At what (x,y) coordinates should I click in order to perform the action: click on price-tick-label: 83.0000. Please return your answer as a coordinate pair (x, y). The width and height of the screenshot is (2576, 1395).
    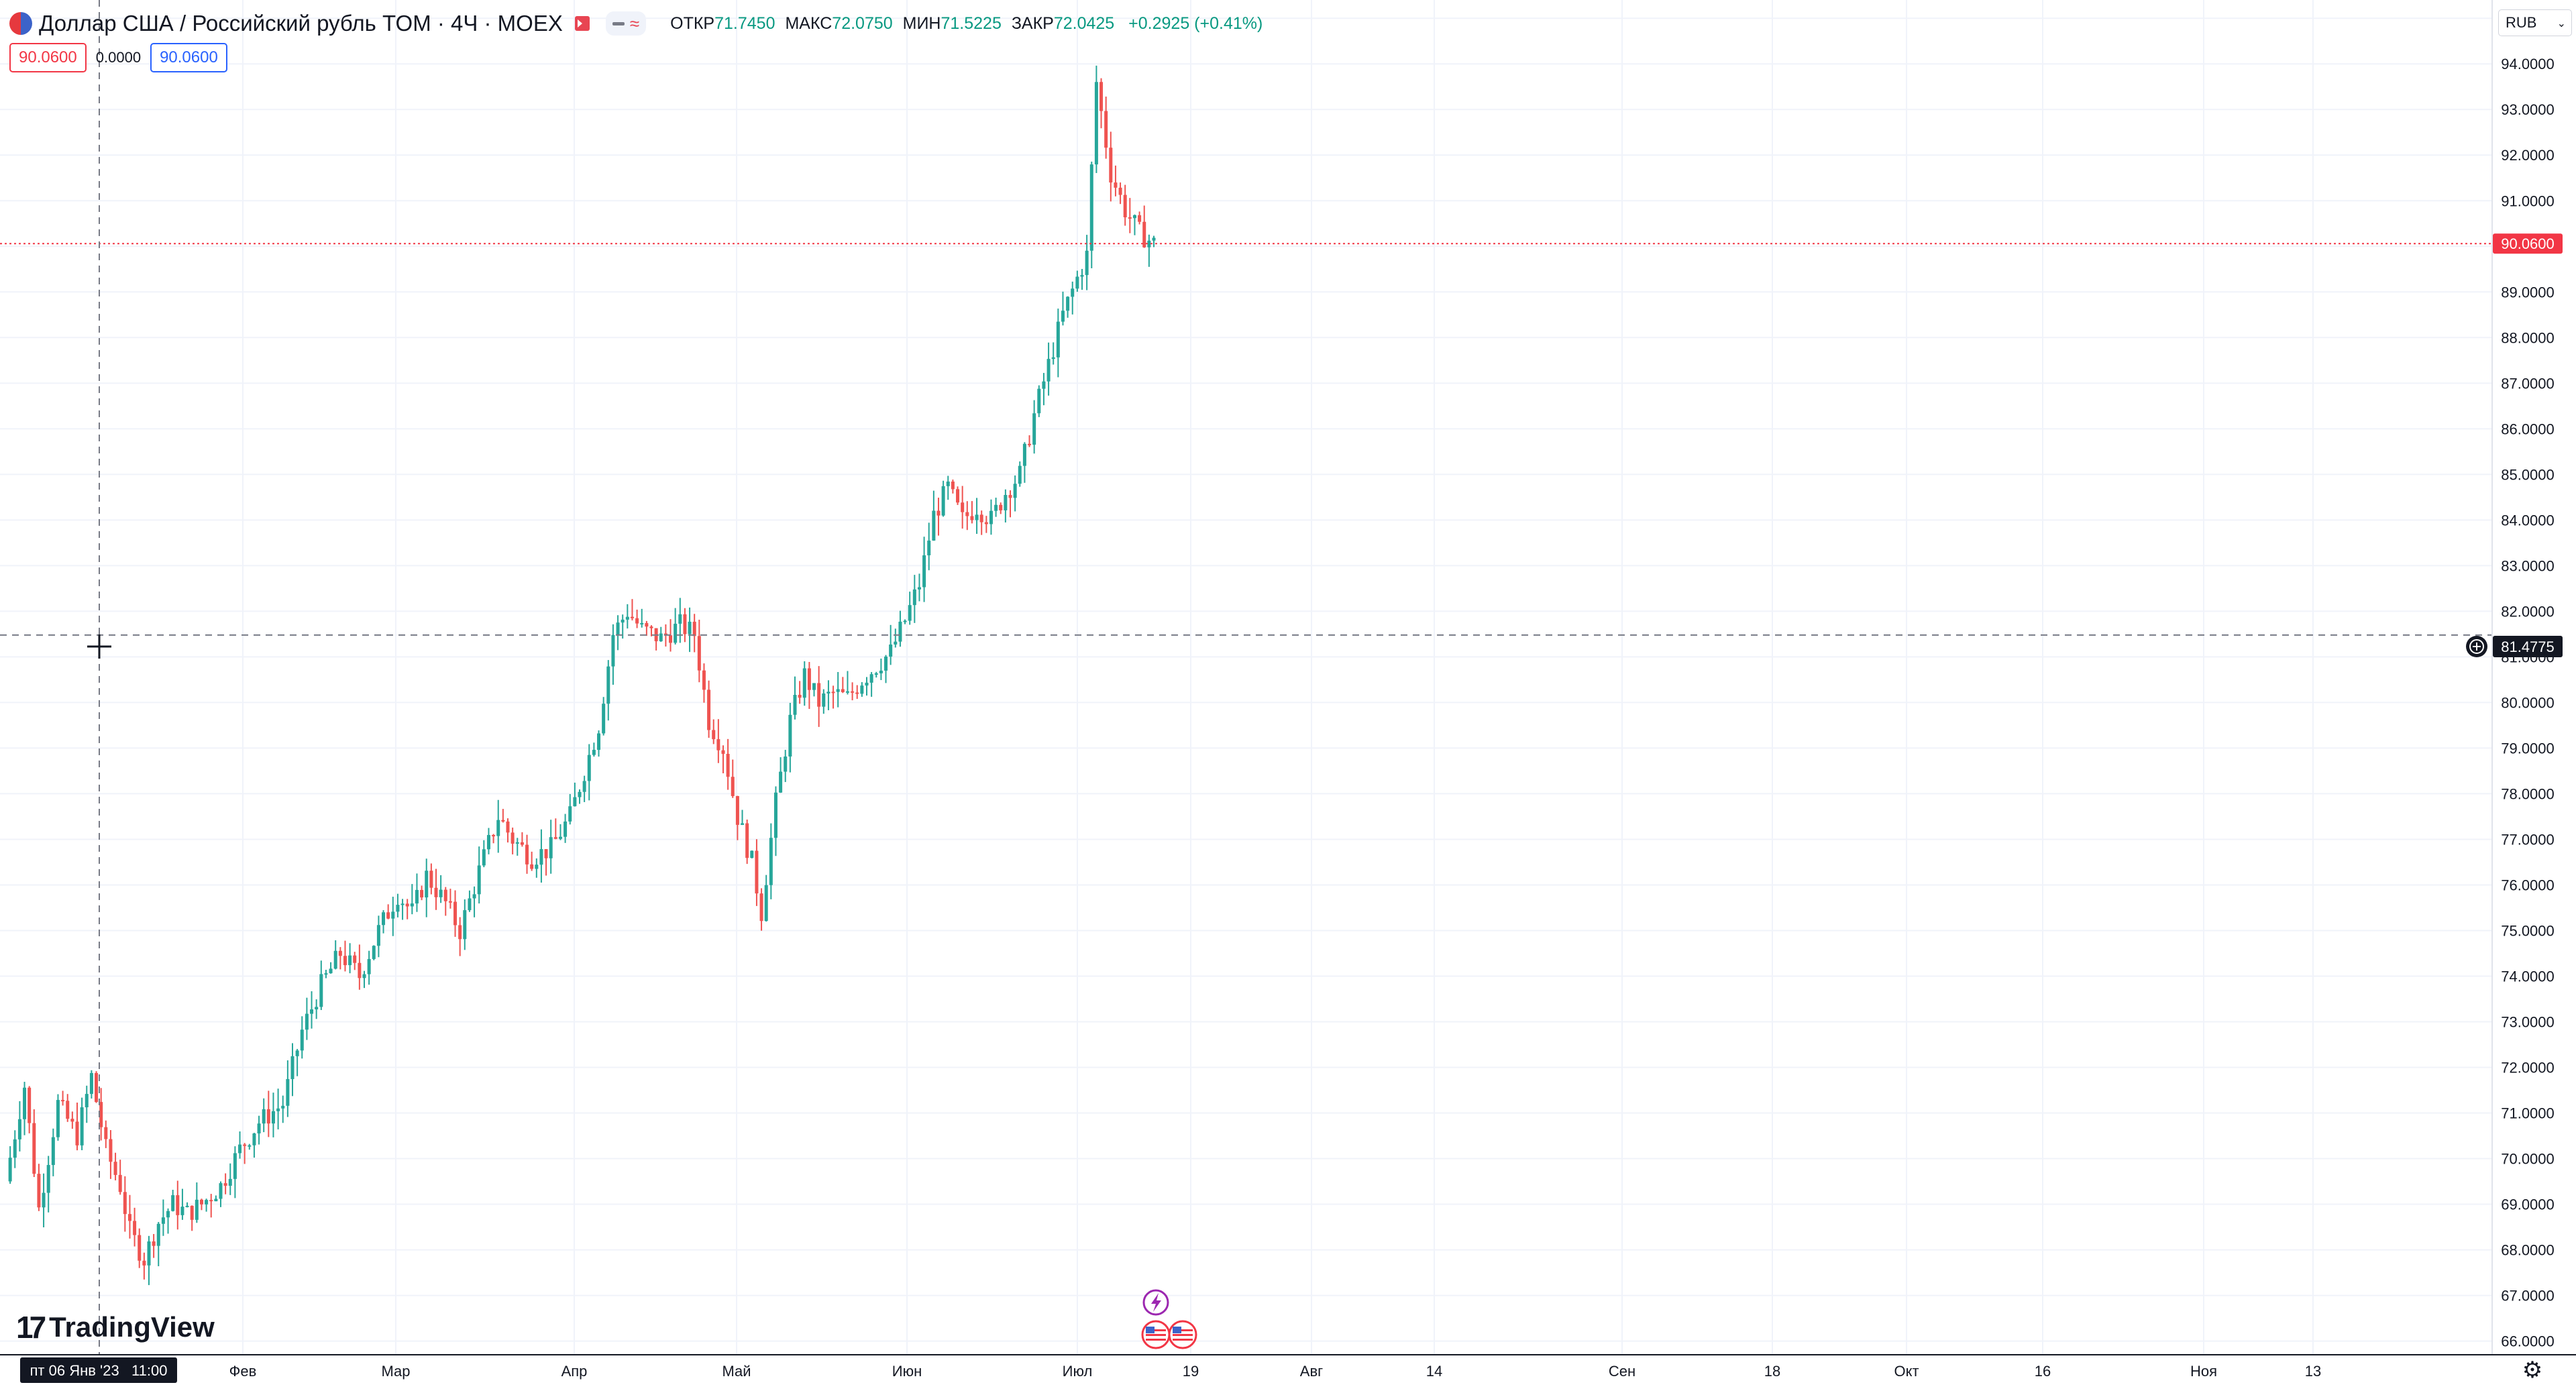
    Looking at the image, I should click on (2528, 565).